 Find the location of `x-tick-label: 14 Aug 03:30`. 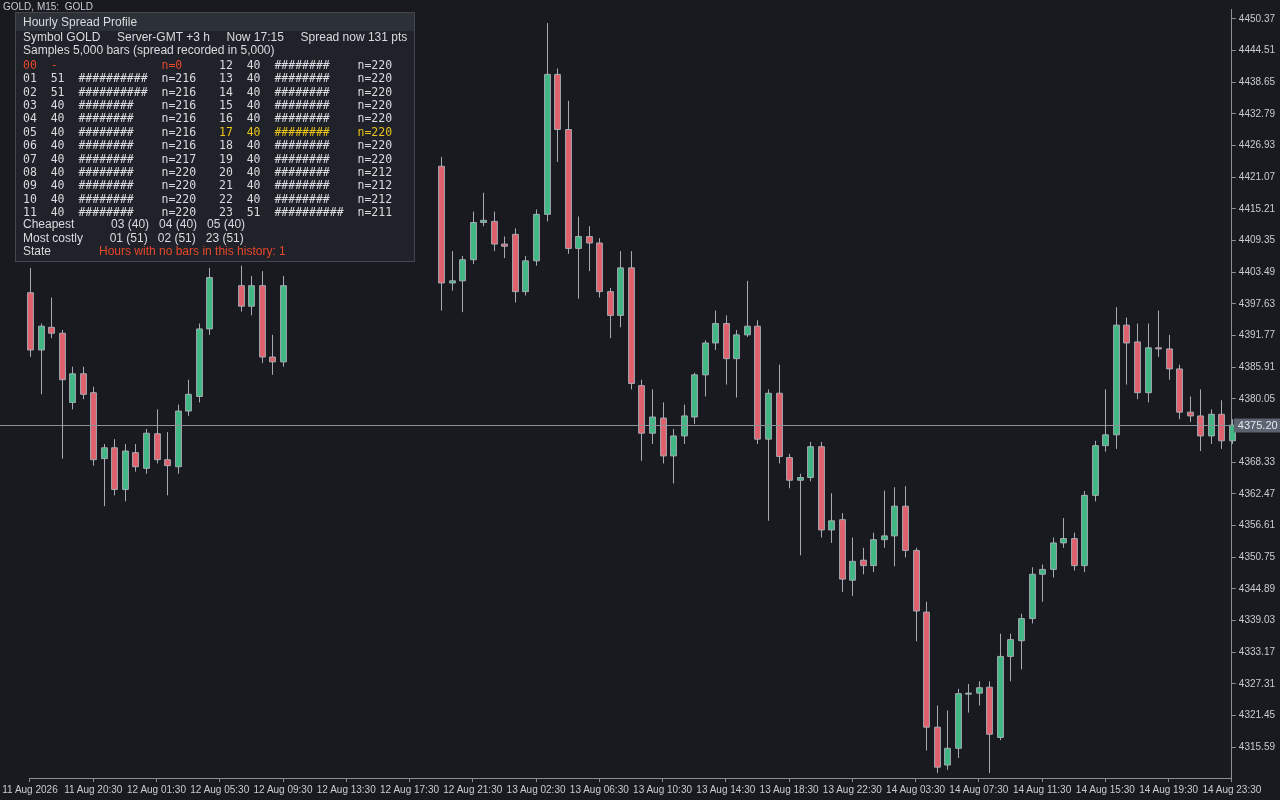

x-tick-label: 14 Aug 03:30 is located at coordinates (916, 789).